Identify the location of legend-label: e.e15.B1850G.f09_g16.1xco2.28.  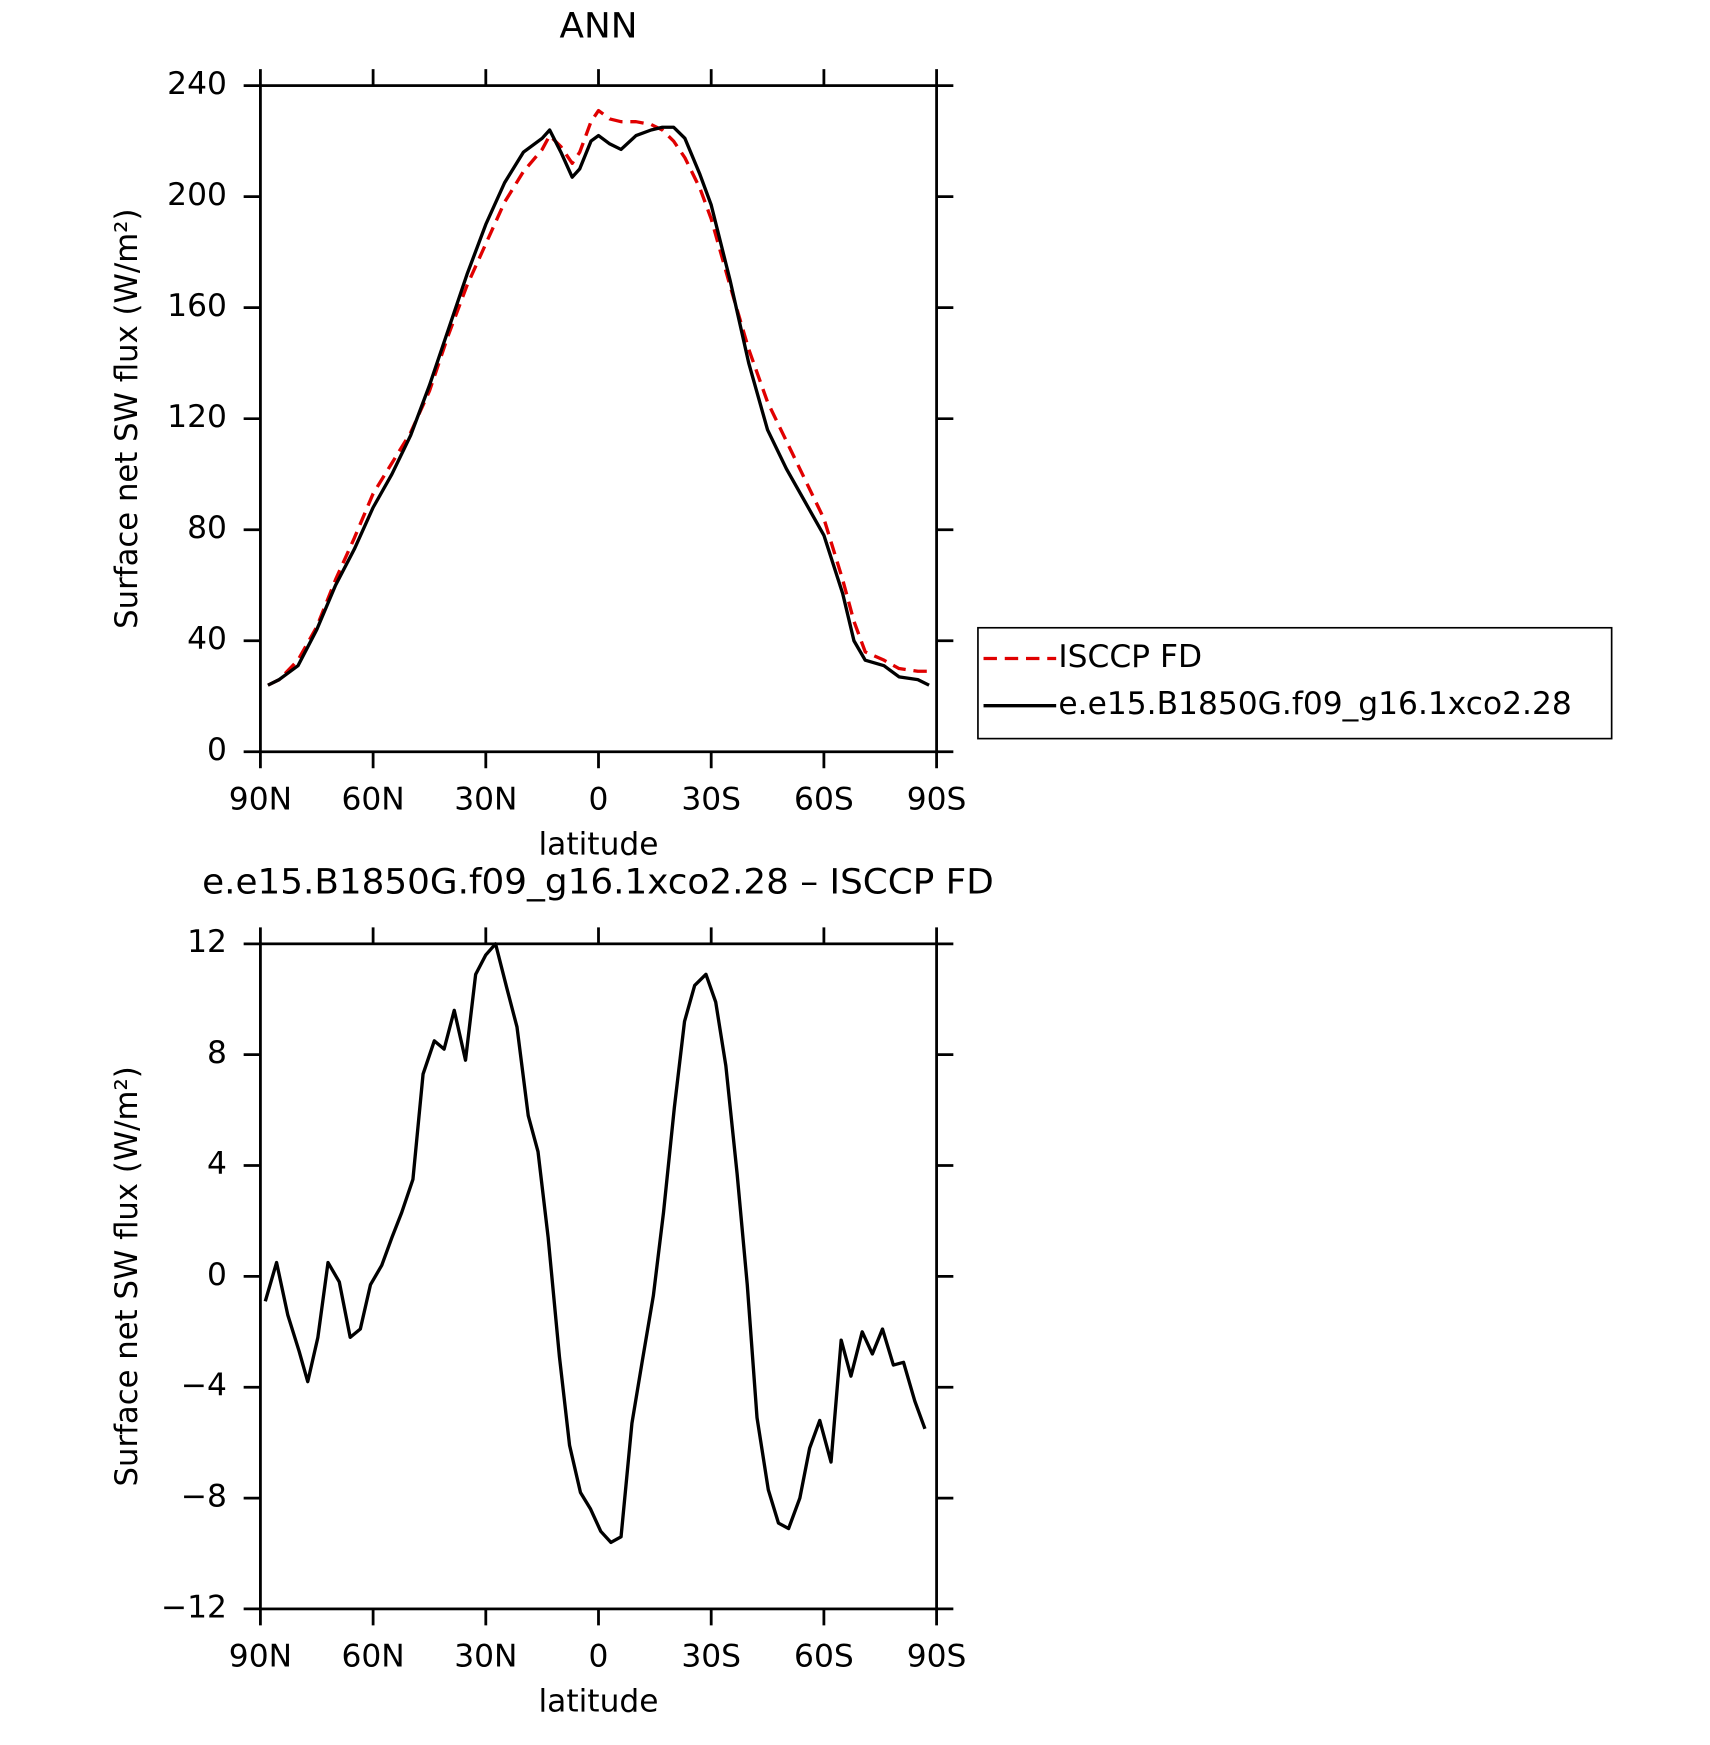
(1314, 704).